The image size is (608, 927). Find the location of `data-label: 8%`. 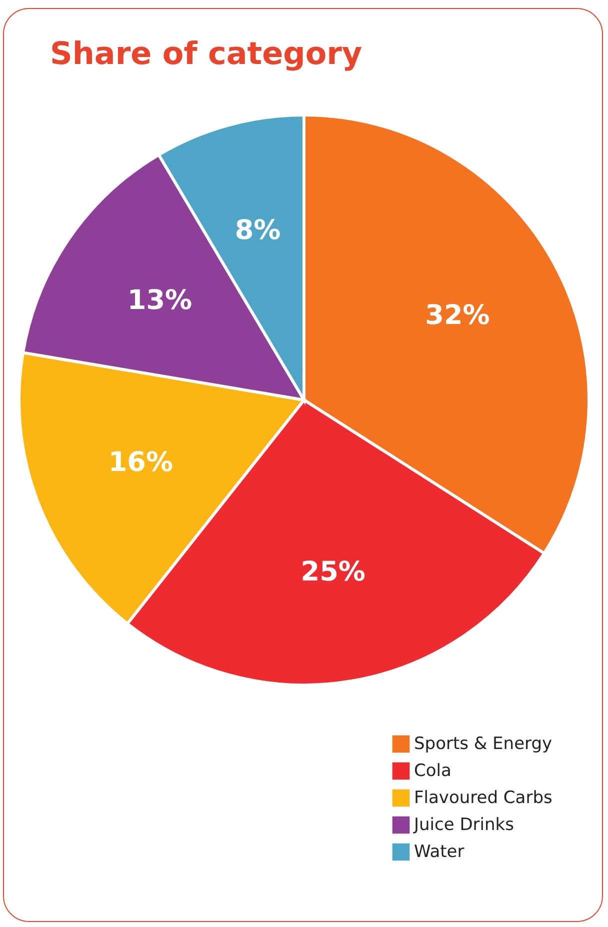

data-label: 8% is located at coordinates (257, 230).